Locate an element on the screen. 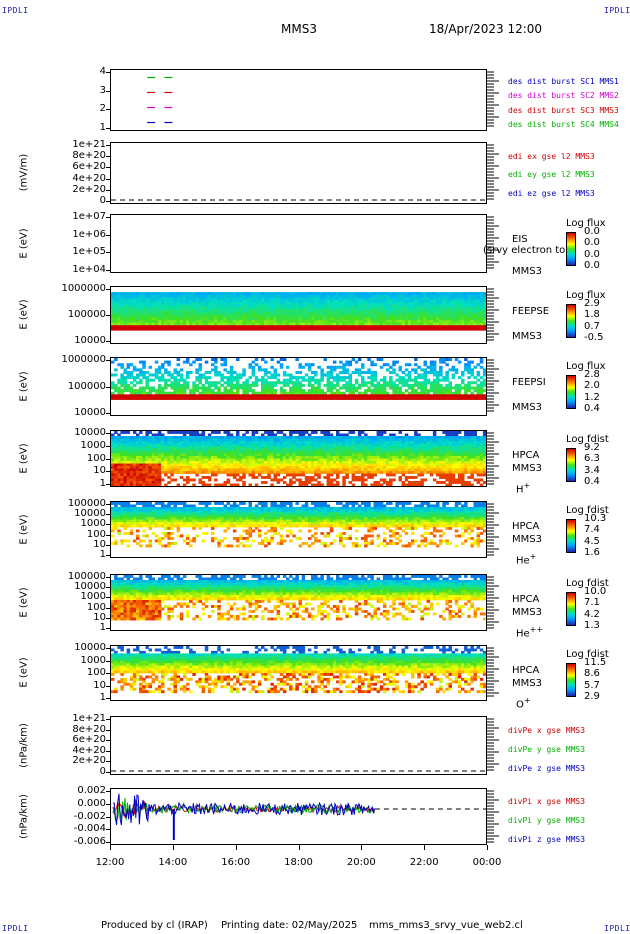 The image size is (630, 934). plot-area is located at coordinates (298, 311).